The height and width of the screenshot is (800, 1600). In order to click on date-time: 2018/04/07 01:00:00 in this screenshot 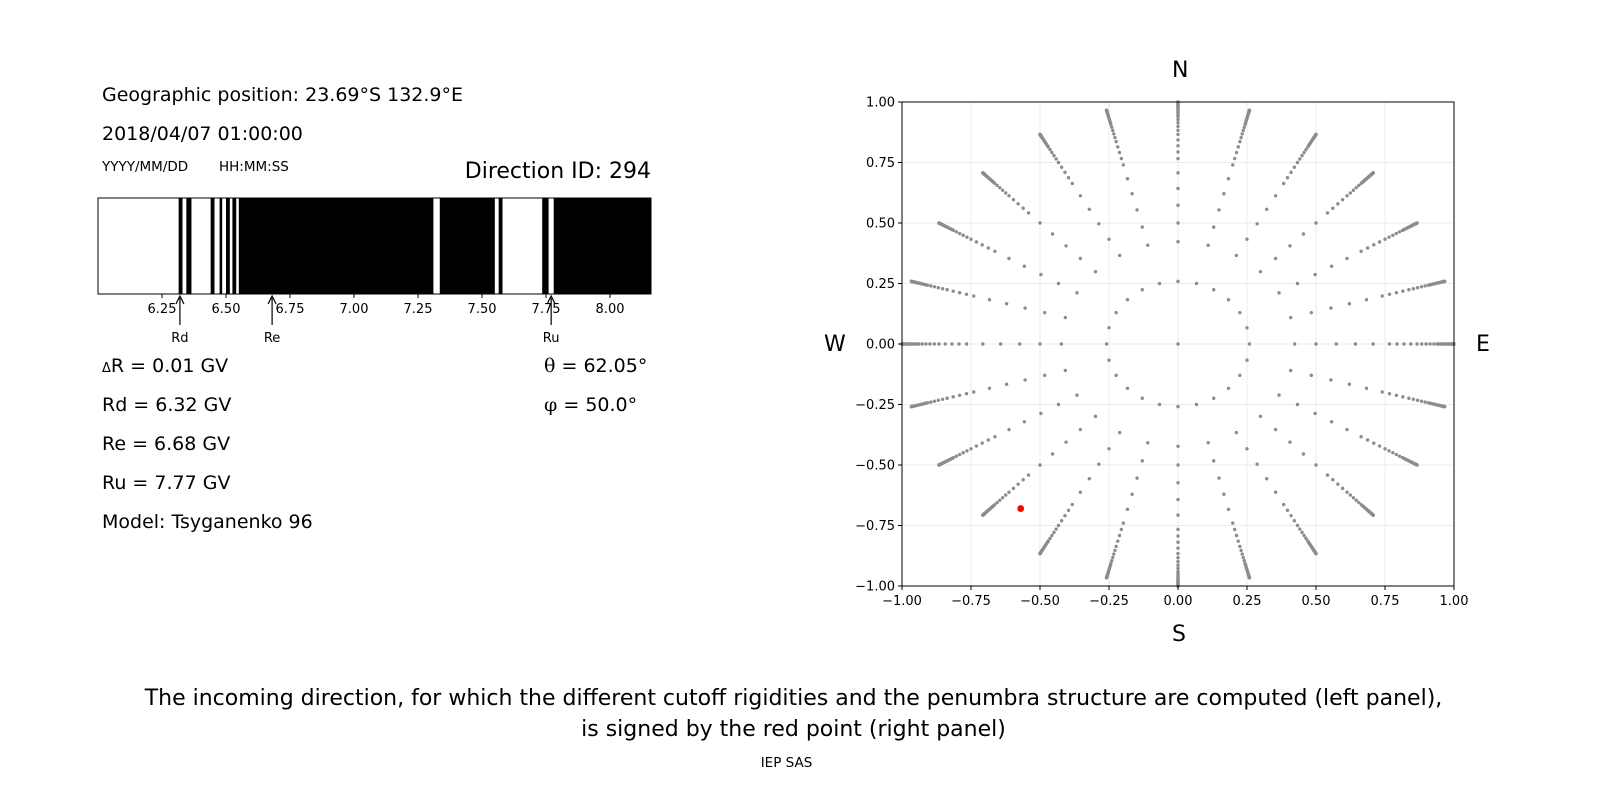, I will do `click(202, 134)`.